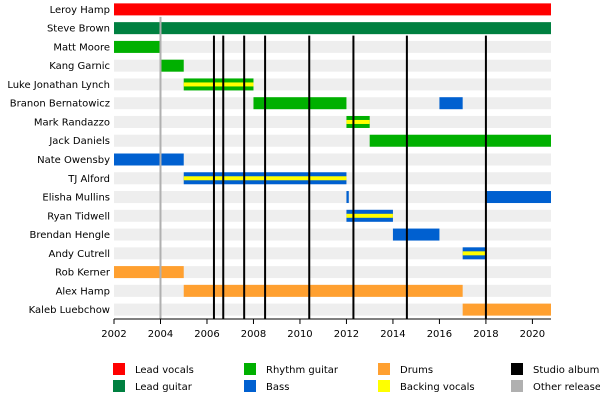 This screenshot has width=600, height=415. What do you see at coordinates (346, 334) in the screenshot?
I see `x-tick-label-2012: 2012` at bounding box center [346, 334].